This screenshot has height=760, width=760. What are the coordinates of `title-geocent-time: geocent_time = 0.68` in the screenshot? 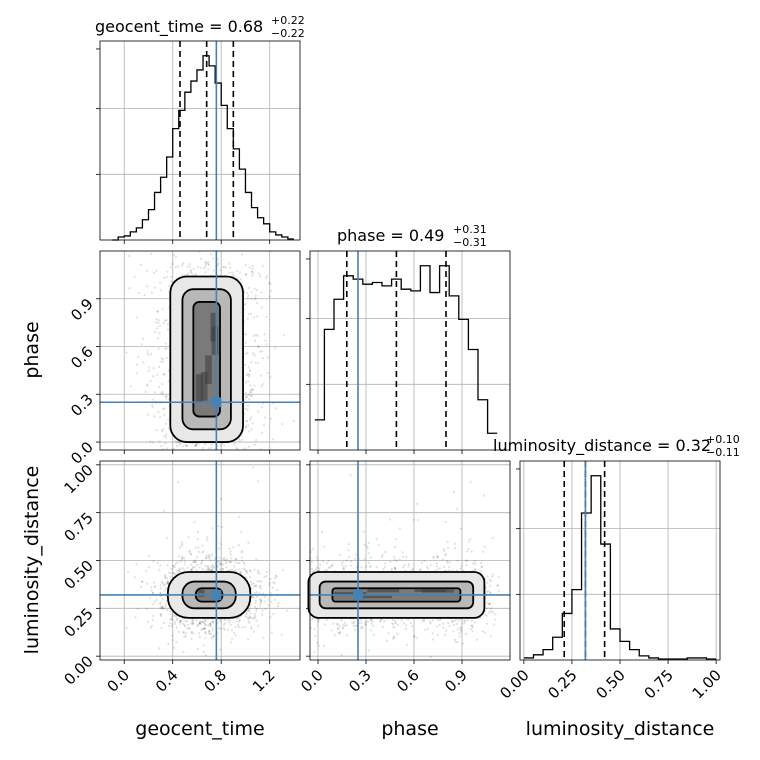 It's located at (179, 27).